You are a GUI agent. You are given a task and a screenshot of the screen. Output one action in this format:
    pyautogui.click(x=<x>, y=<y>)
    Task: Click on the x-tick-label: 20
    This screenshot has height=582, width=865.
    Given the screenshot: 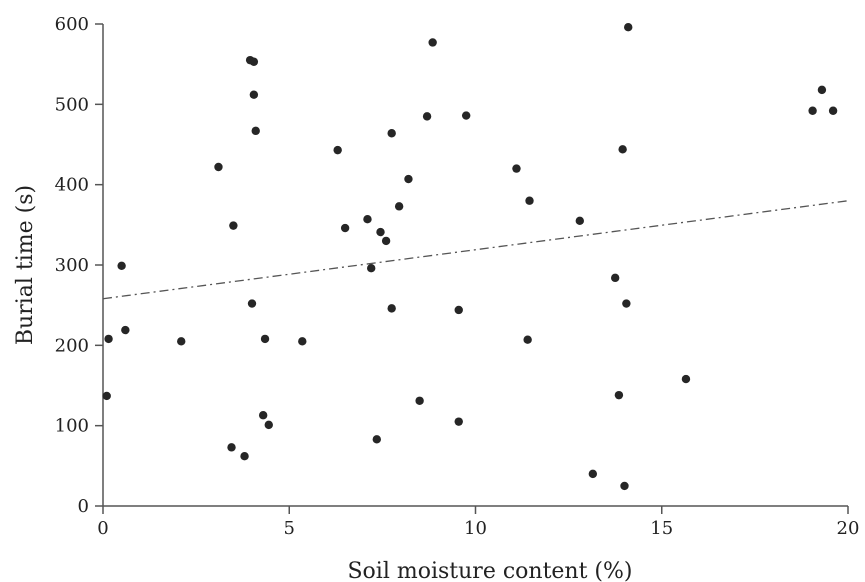 What is the action you would take?
    pyautogui.click(x=848, y=528)
    